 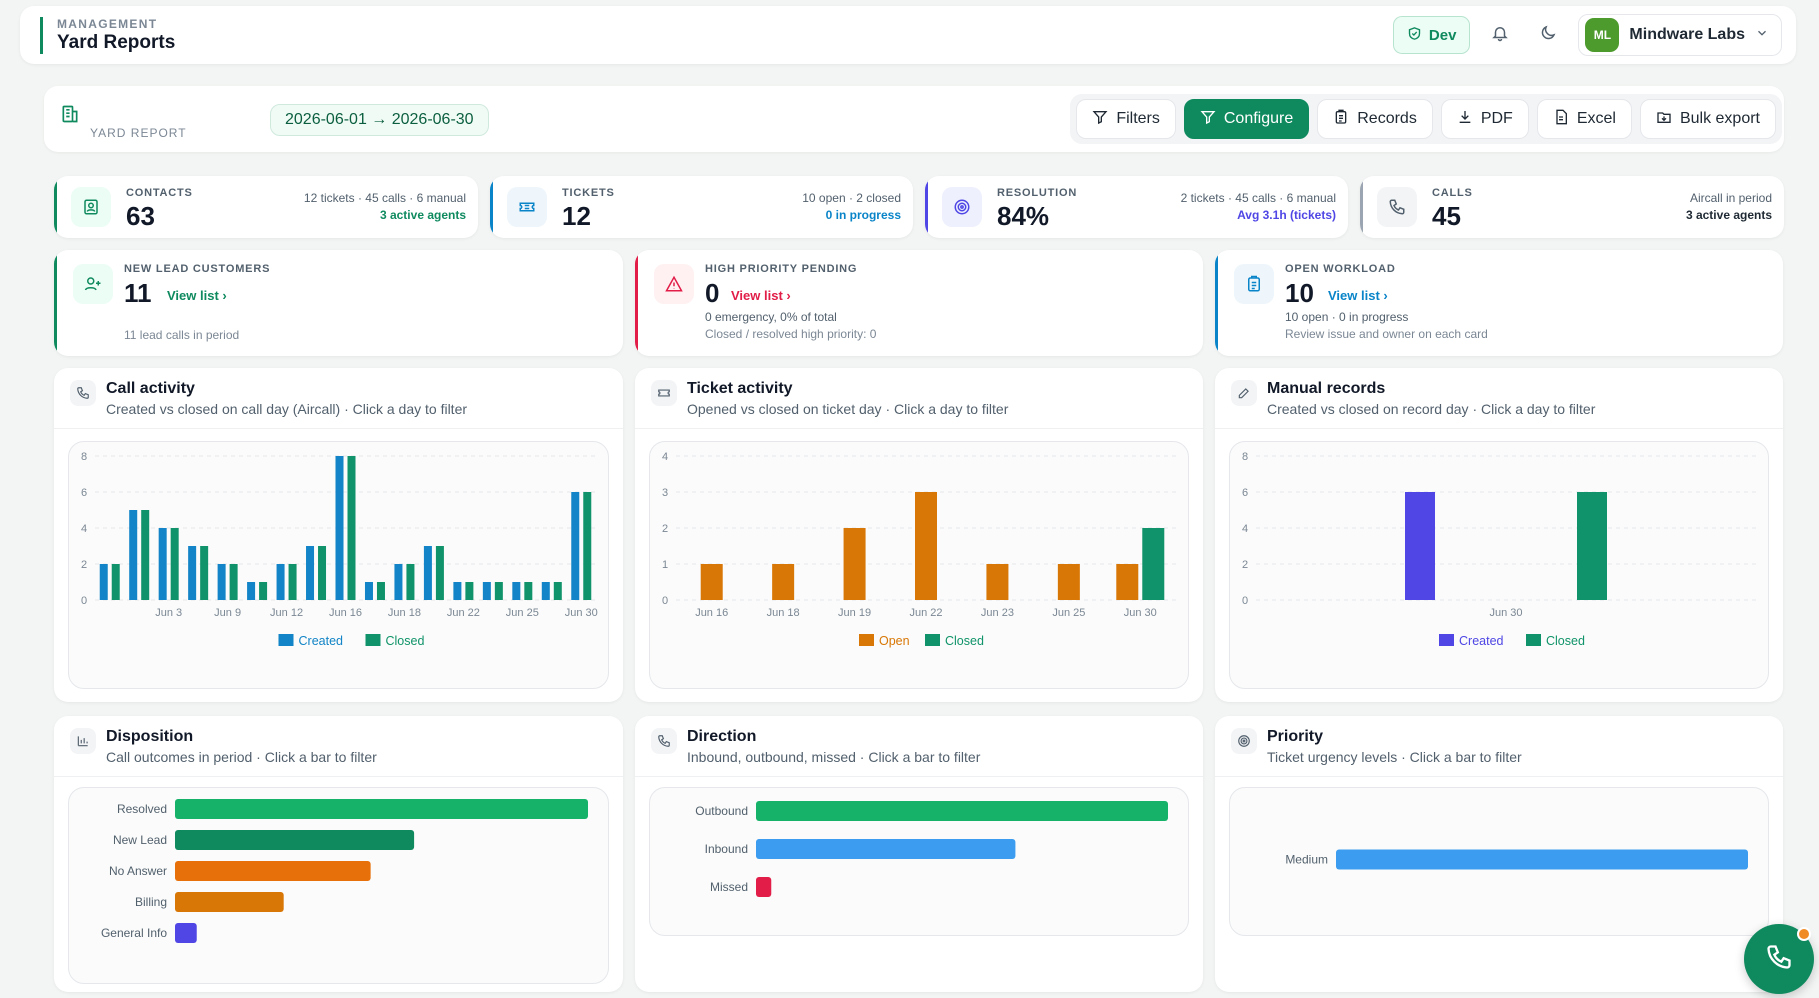 What do you see at coordinates (1707, 119) in the screenshot?
I see `bulk-export-button: Bulk export` at bounding box center [1707, 119].